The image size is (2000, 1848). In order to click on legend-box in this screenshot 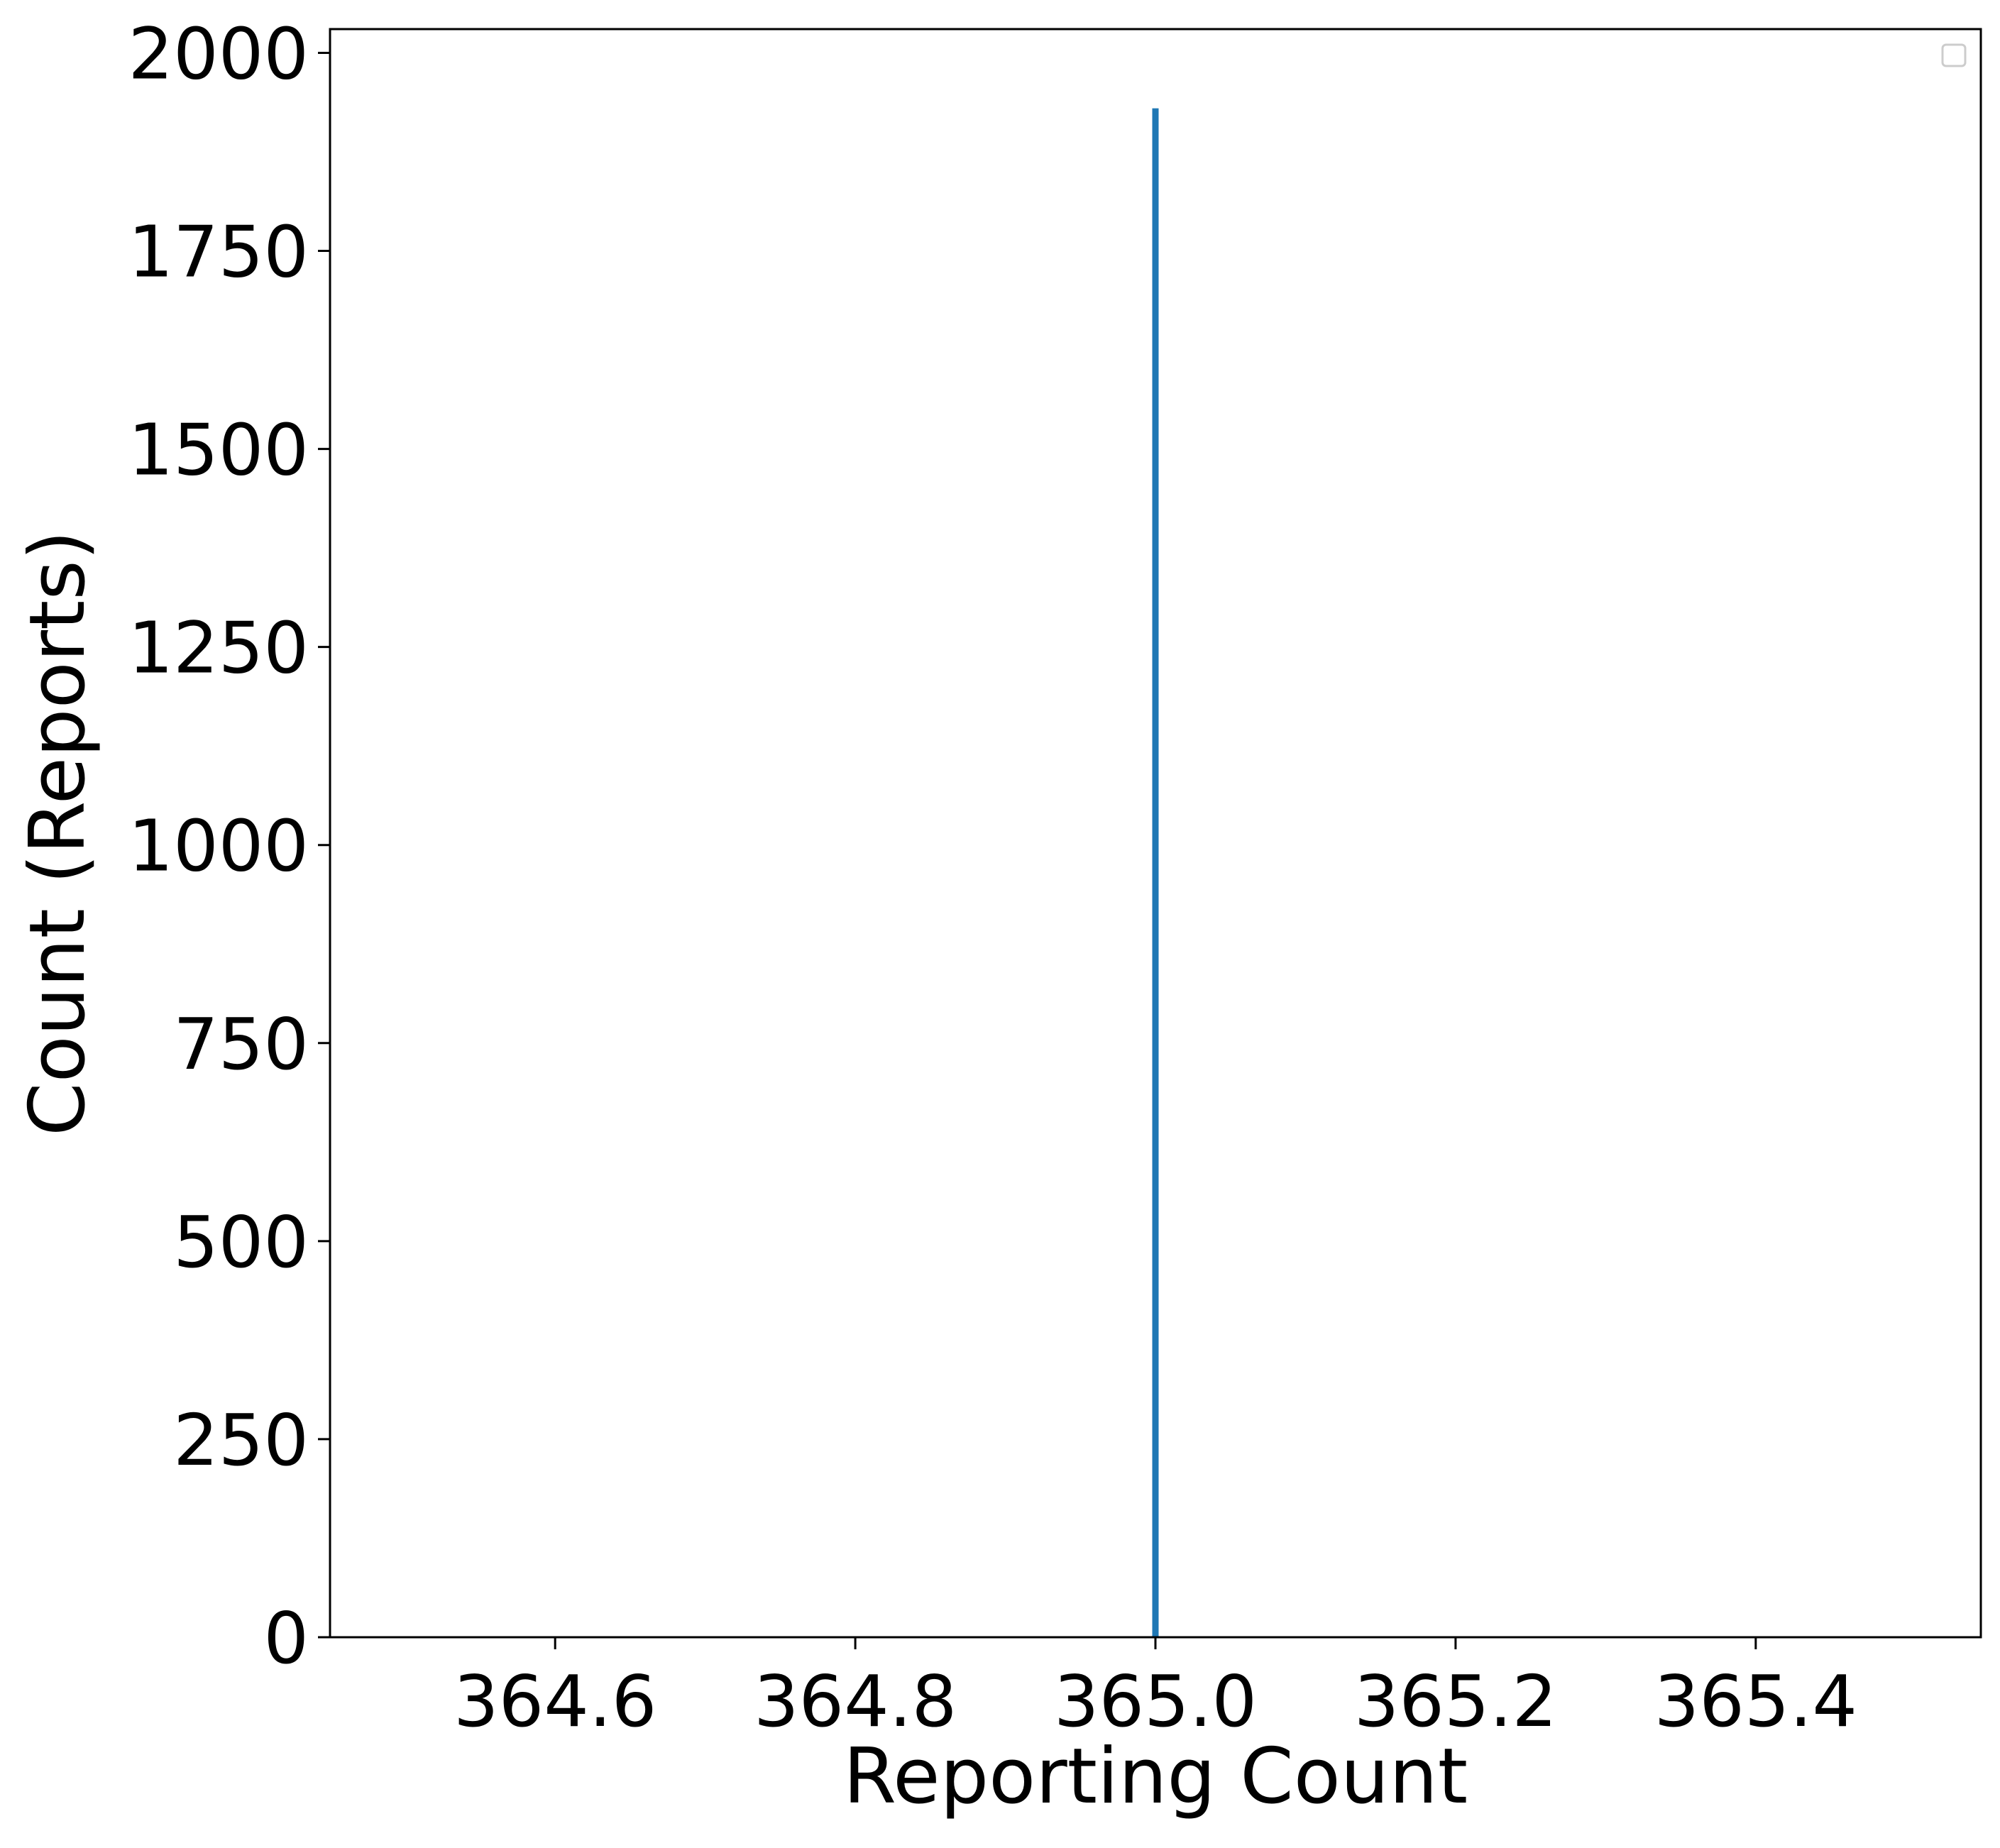, I will do `click(1954, 55)`.